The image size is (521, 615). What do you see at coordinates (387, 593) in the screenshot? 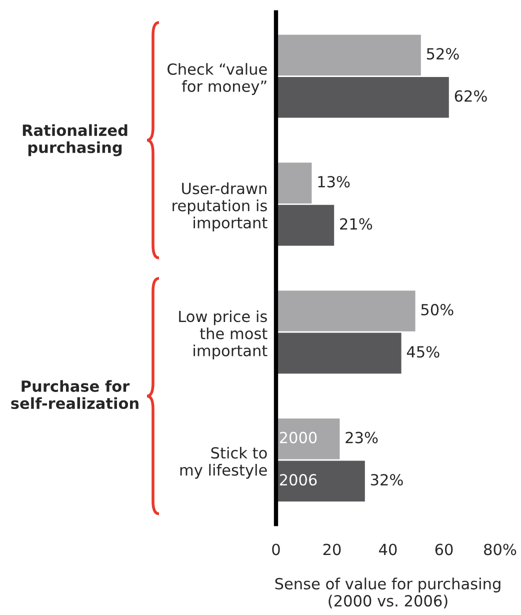
I see `x-axis-title: Sense of value for purchasing (2000 vs. 2006)` at bounding box center [387, 593].